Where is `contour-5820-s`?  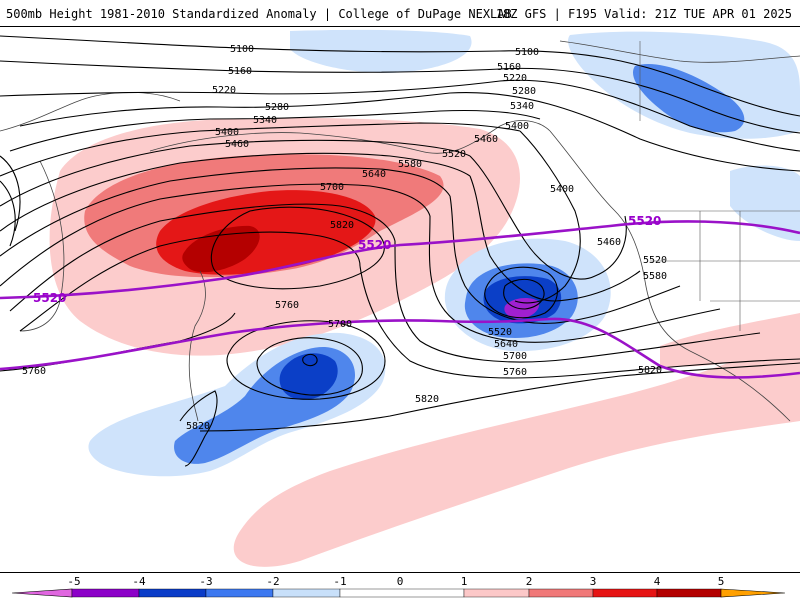 contour-5820-s is located at coordinates (499, 397).